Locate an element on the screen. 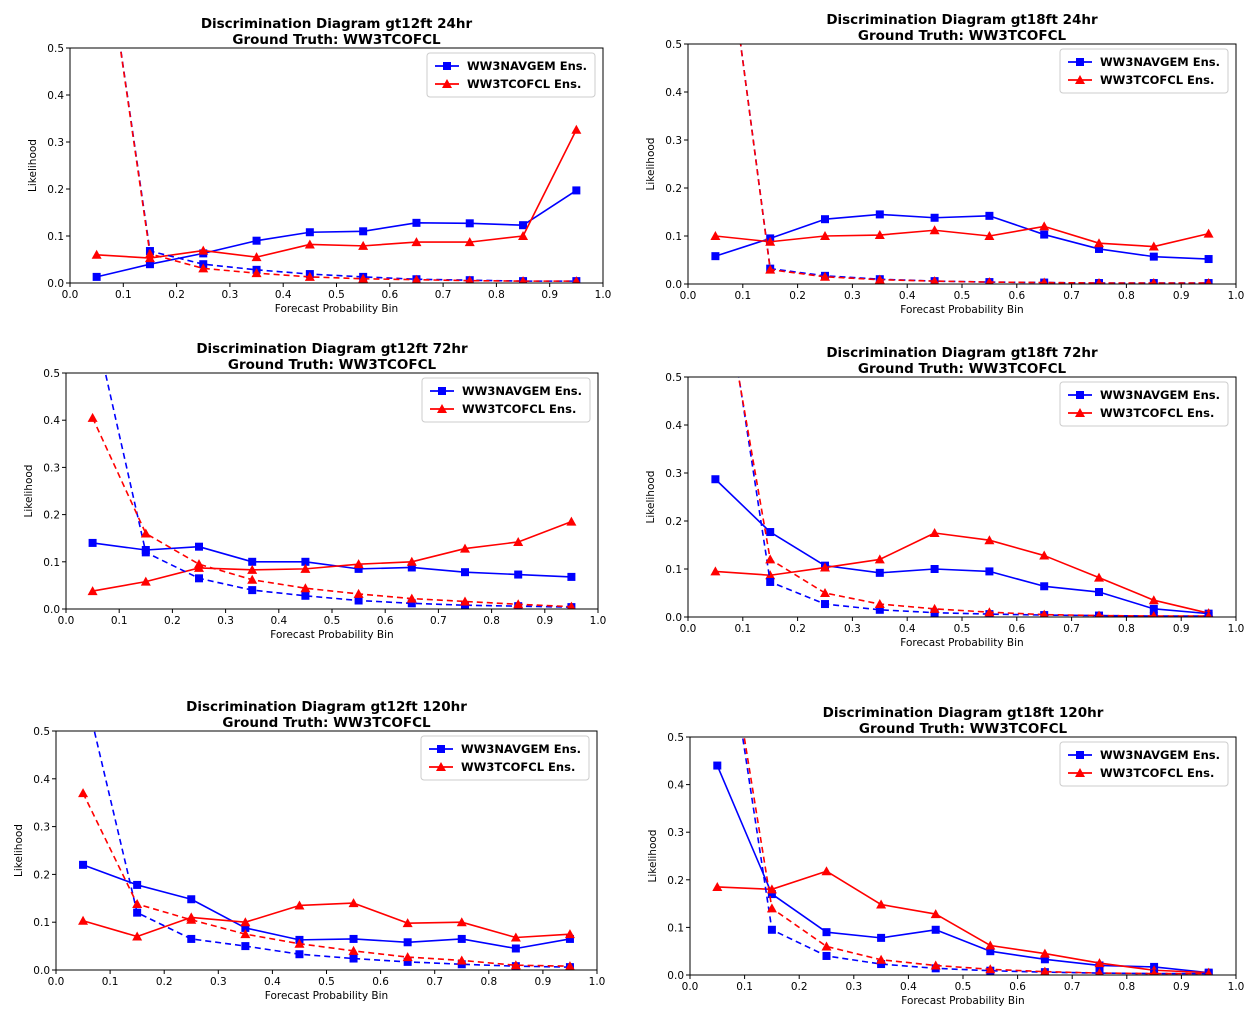 The width and height of the screenshot is (1252, 1012). legend: WW3NAVGEM Ens. WW3TCOFCL Ens. is located at coordinates (1144, 764).